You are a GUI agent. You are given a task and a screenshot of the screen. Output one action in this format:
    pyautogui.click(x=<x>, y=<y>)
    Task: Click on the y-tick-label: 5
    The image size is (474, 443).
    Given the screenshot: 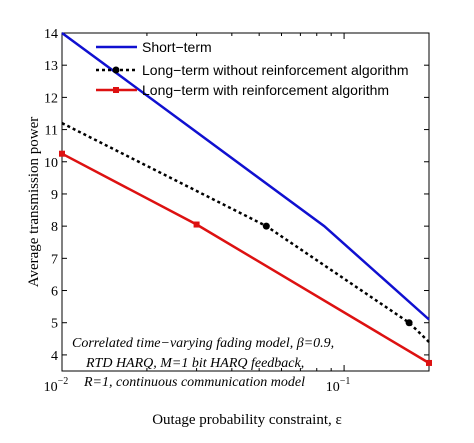 What is the action you would take?
    pyautogui.click(x=54, y=324)
    